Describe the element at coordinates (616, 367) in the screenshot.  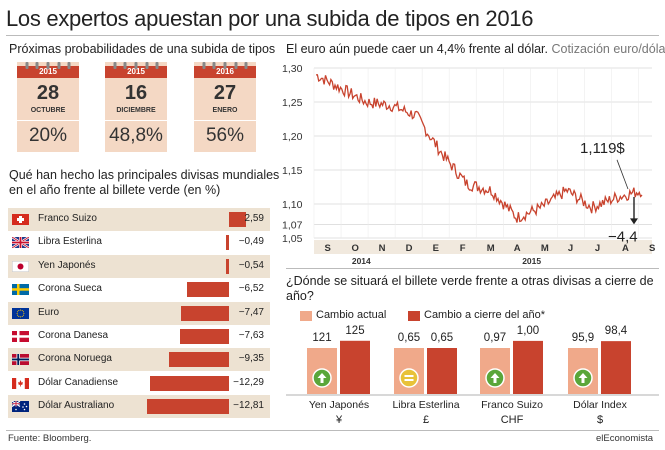
I see `bar-yearend` at that location.